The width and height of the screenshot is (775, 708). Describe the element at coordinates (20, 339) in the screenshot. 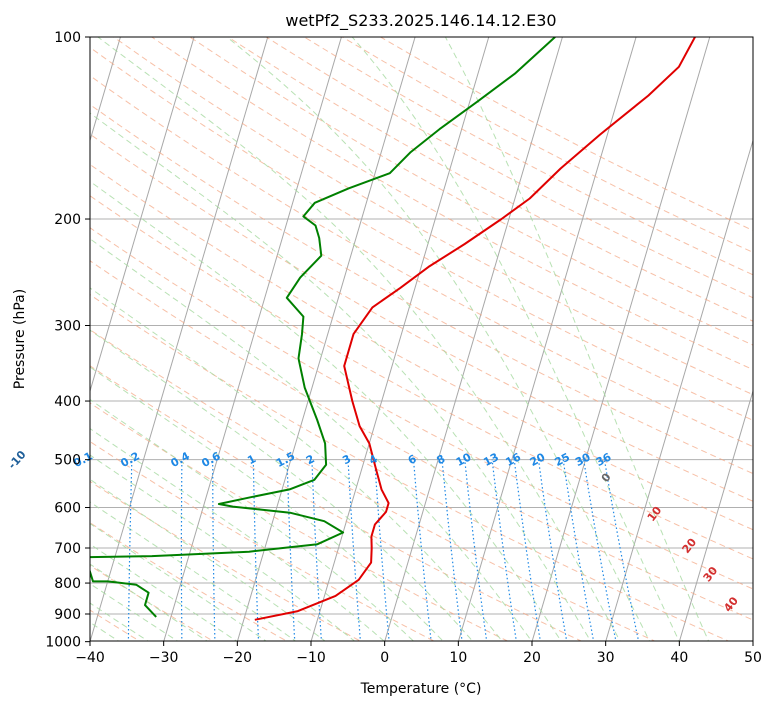

I see `y-axis-label: Pressure (hPa)` at that location.